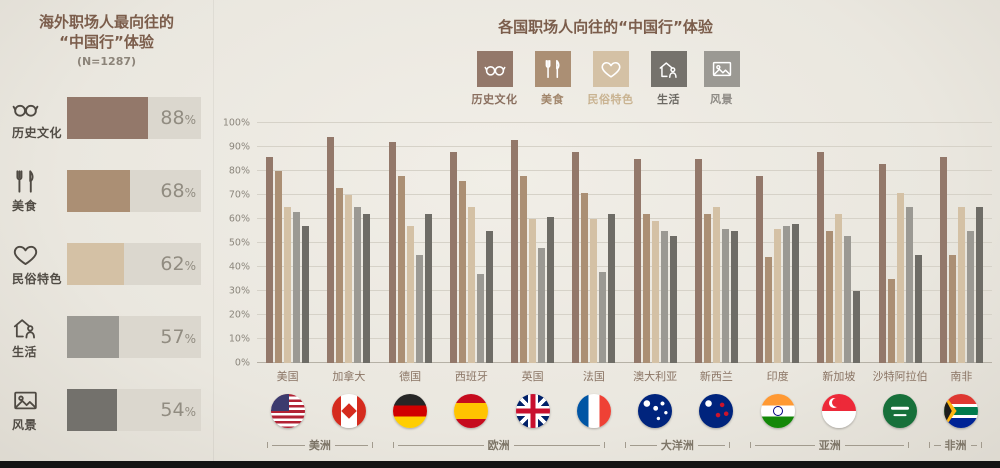 Image resolution: width=1000 pixels, height=468 pixels. Describe the element at coordinates (106, 191) in the screenshot. I see `left-bar-row: 美食 68%` at that location.